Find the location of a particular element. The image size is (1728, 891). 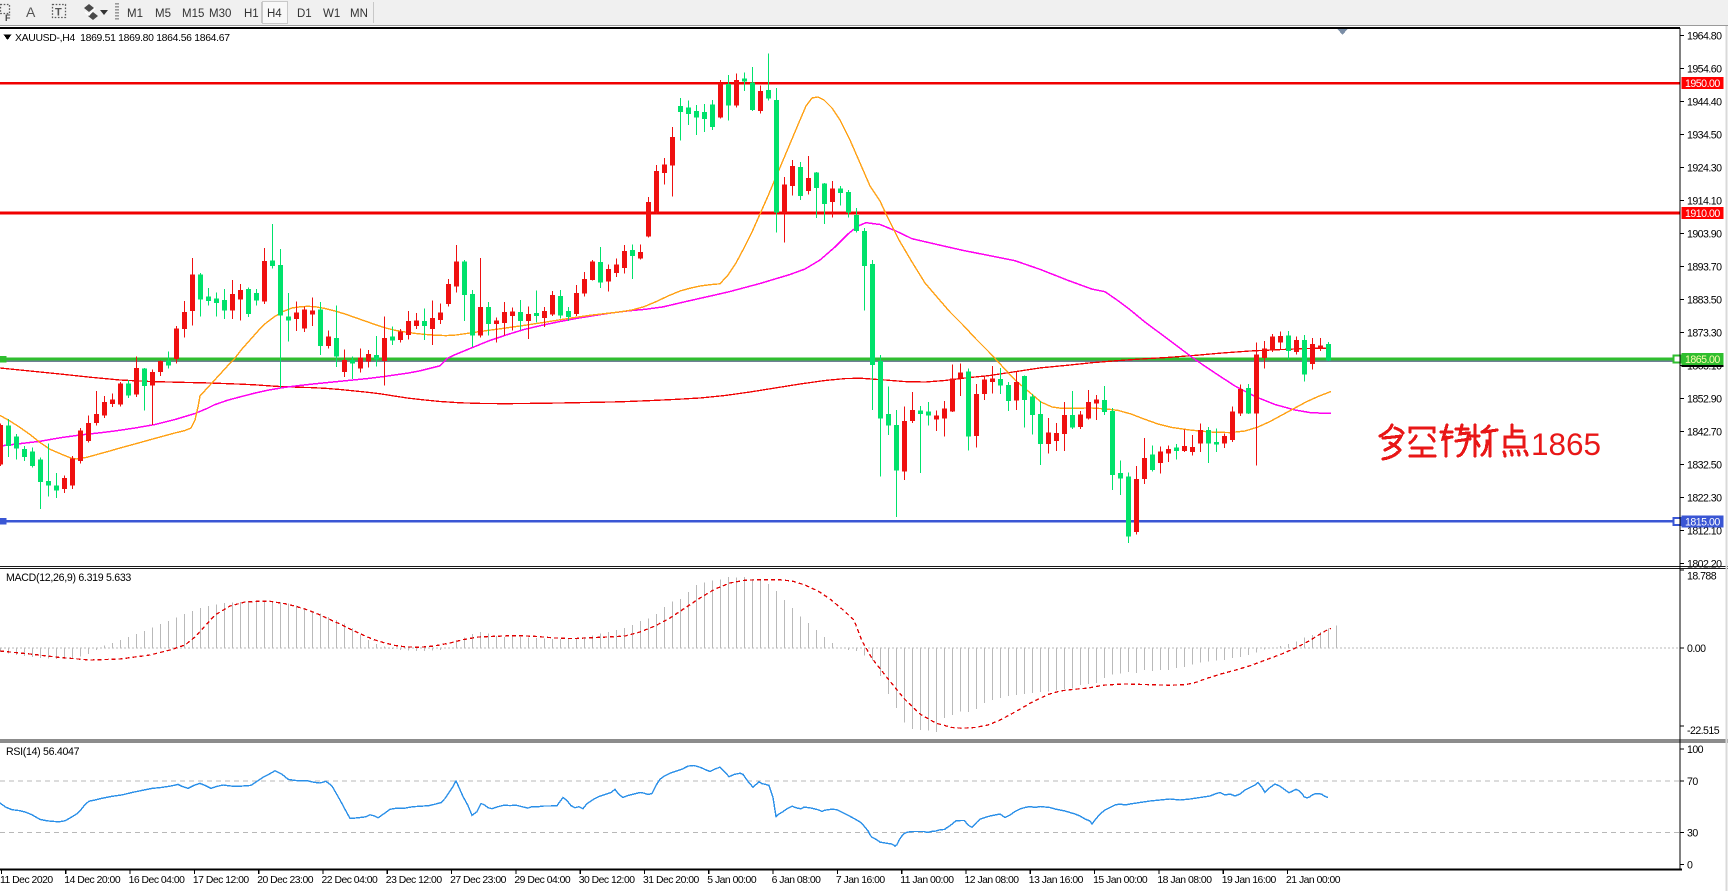

svg-text: 20 Dec 23:00 is located at coordinates (285, 880).